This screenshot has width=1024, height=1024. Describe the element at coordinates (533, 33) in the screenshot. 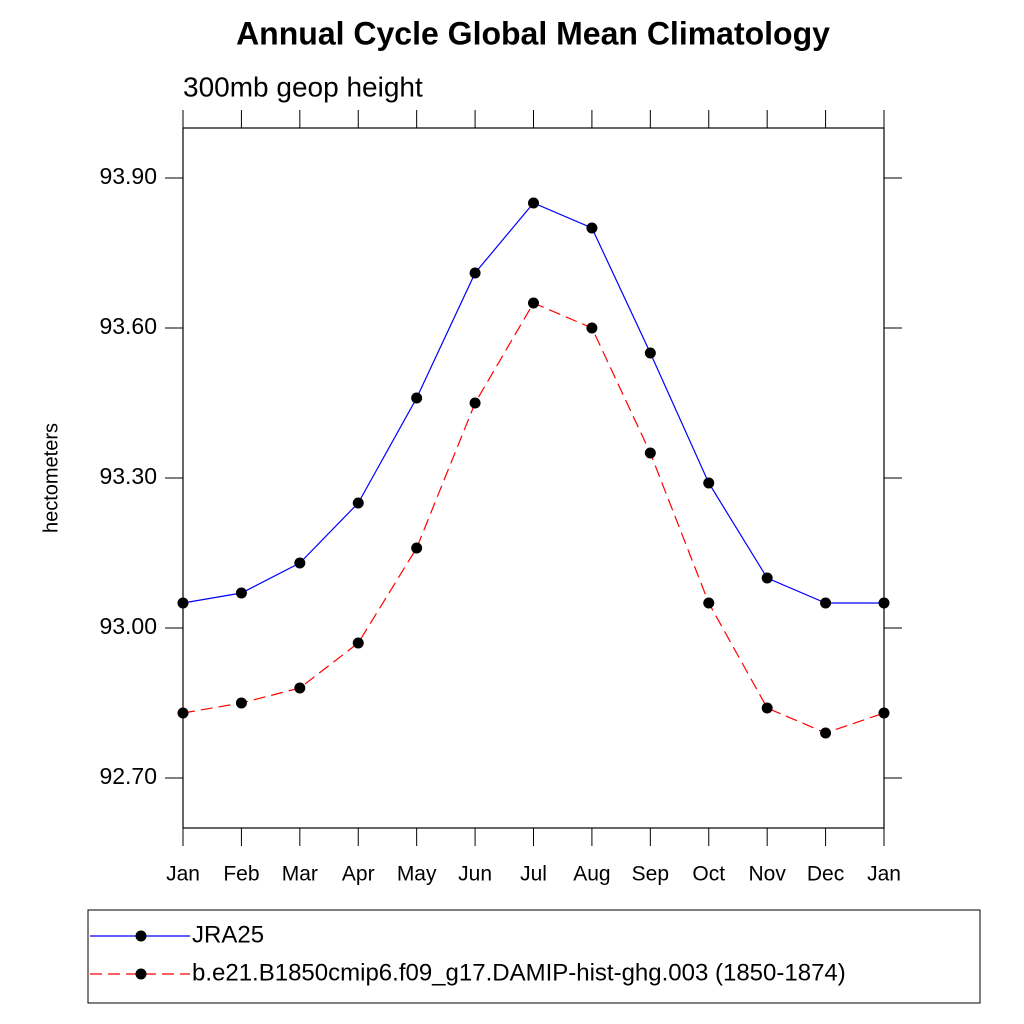

I see `chart-title: Annual Cycle Global Mean Climatology` at that location.